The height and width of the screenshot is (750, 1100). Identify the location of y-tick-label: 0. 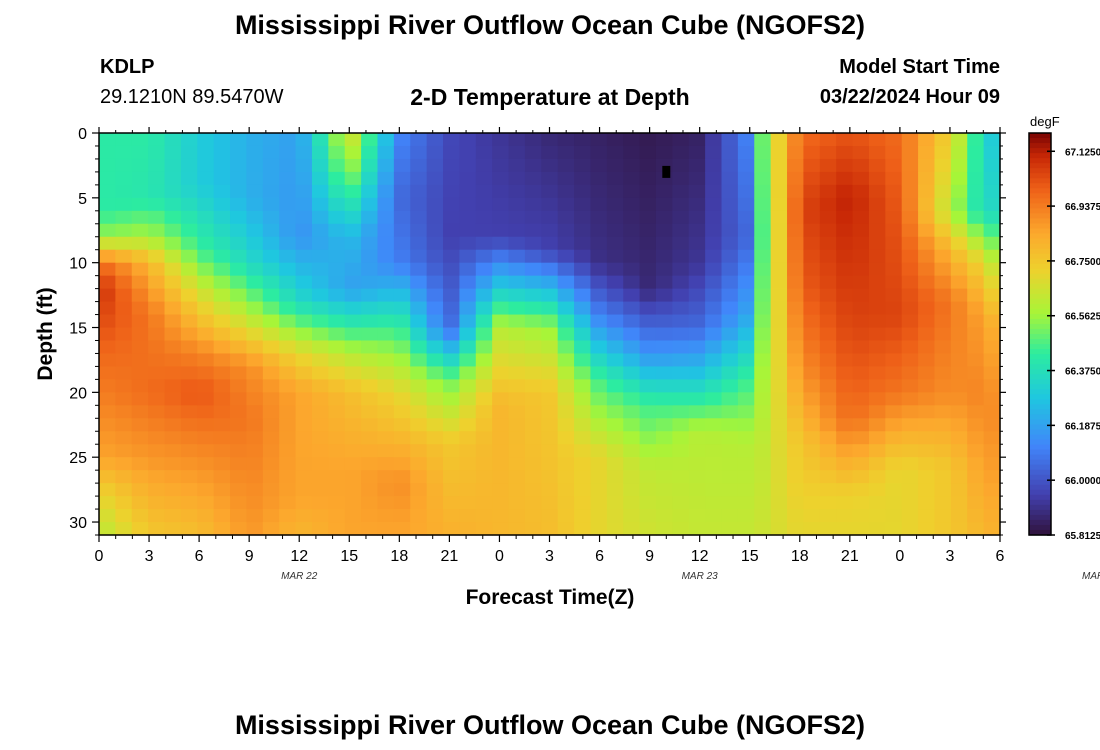
(82, 134).